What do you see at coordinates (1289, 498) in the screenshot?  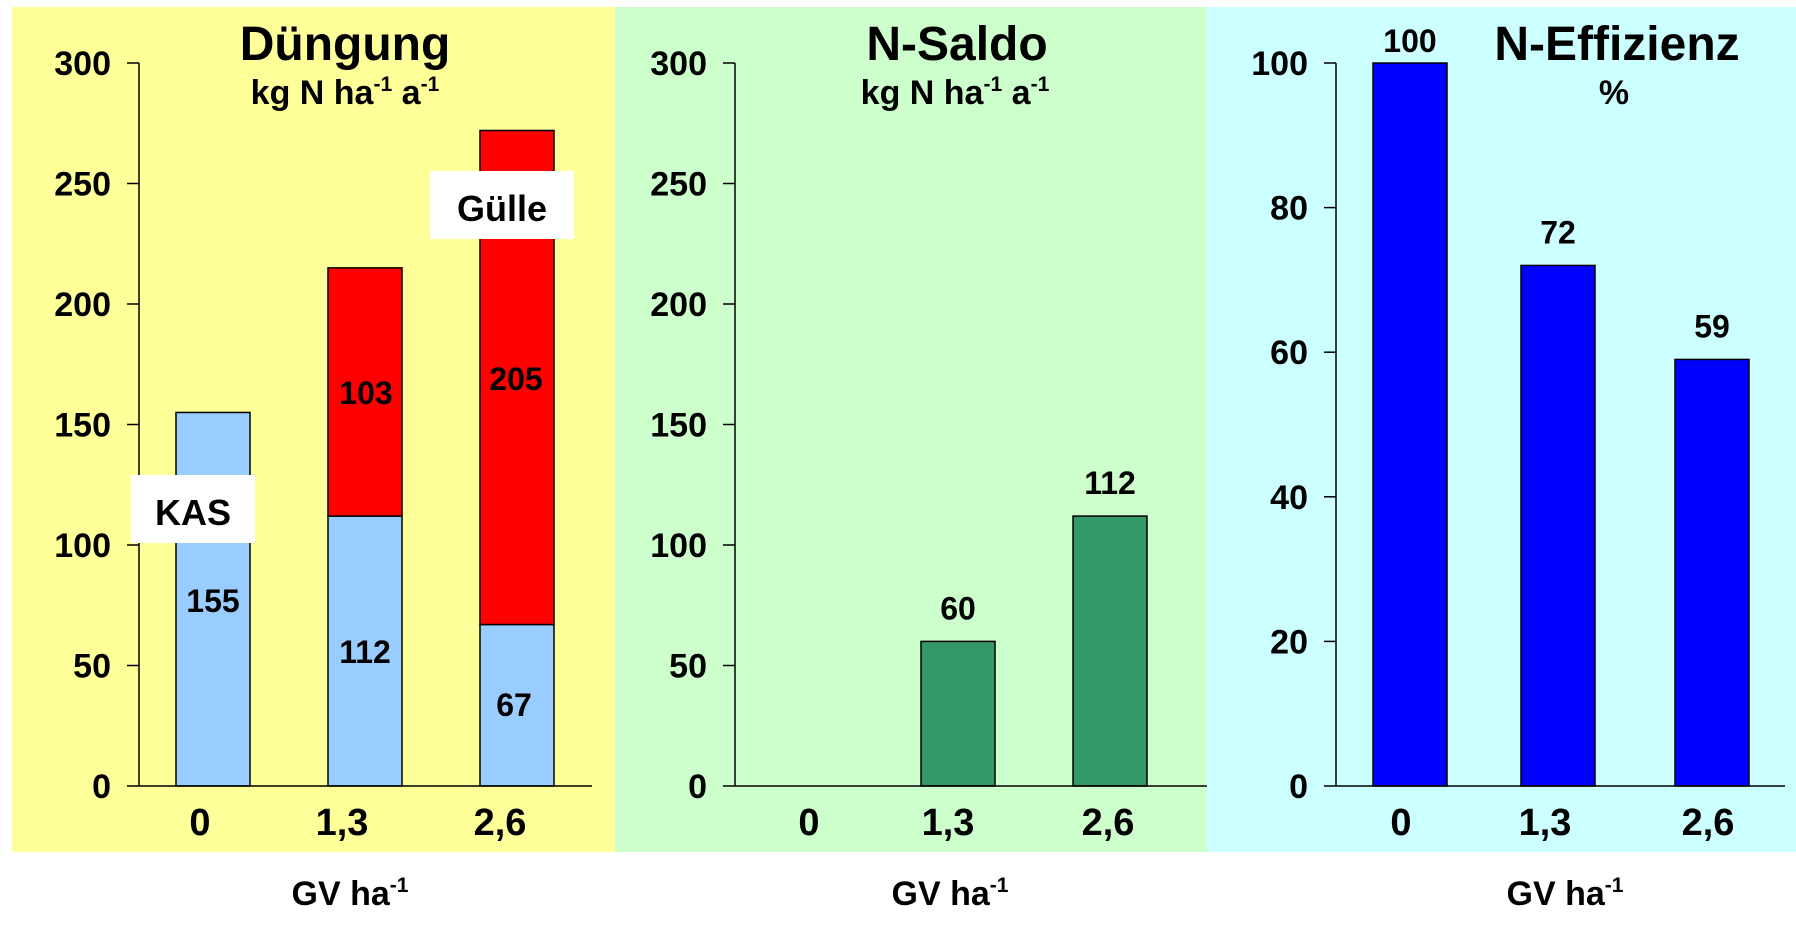 I see `y-tick-label: 40` at bounding box center [1289, 498].